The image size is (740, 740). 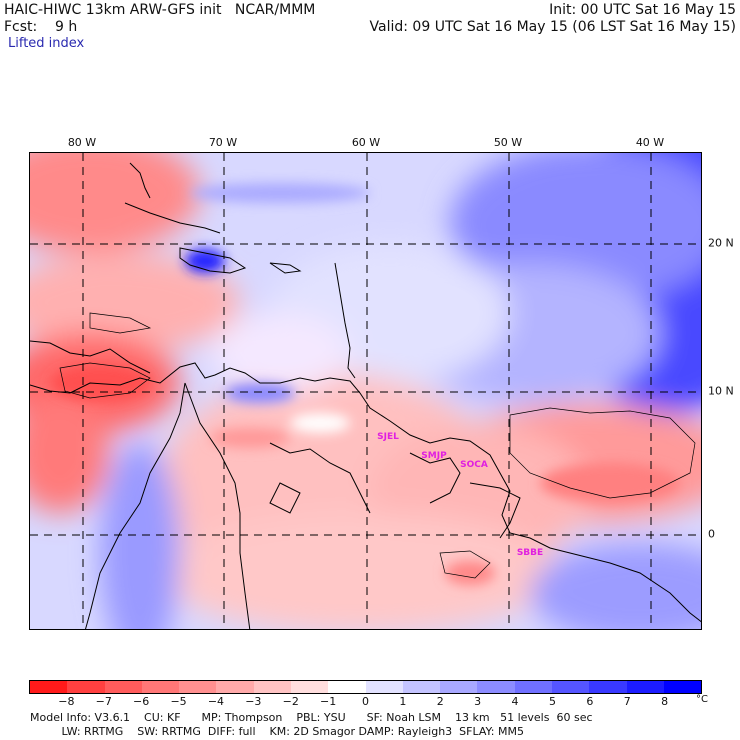 What do you see at coordinates (721, 243) in the screenshot?
I see `lat-label-20n: 20 N` at bounding box center [721, 243].